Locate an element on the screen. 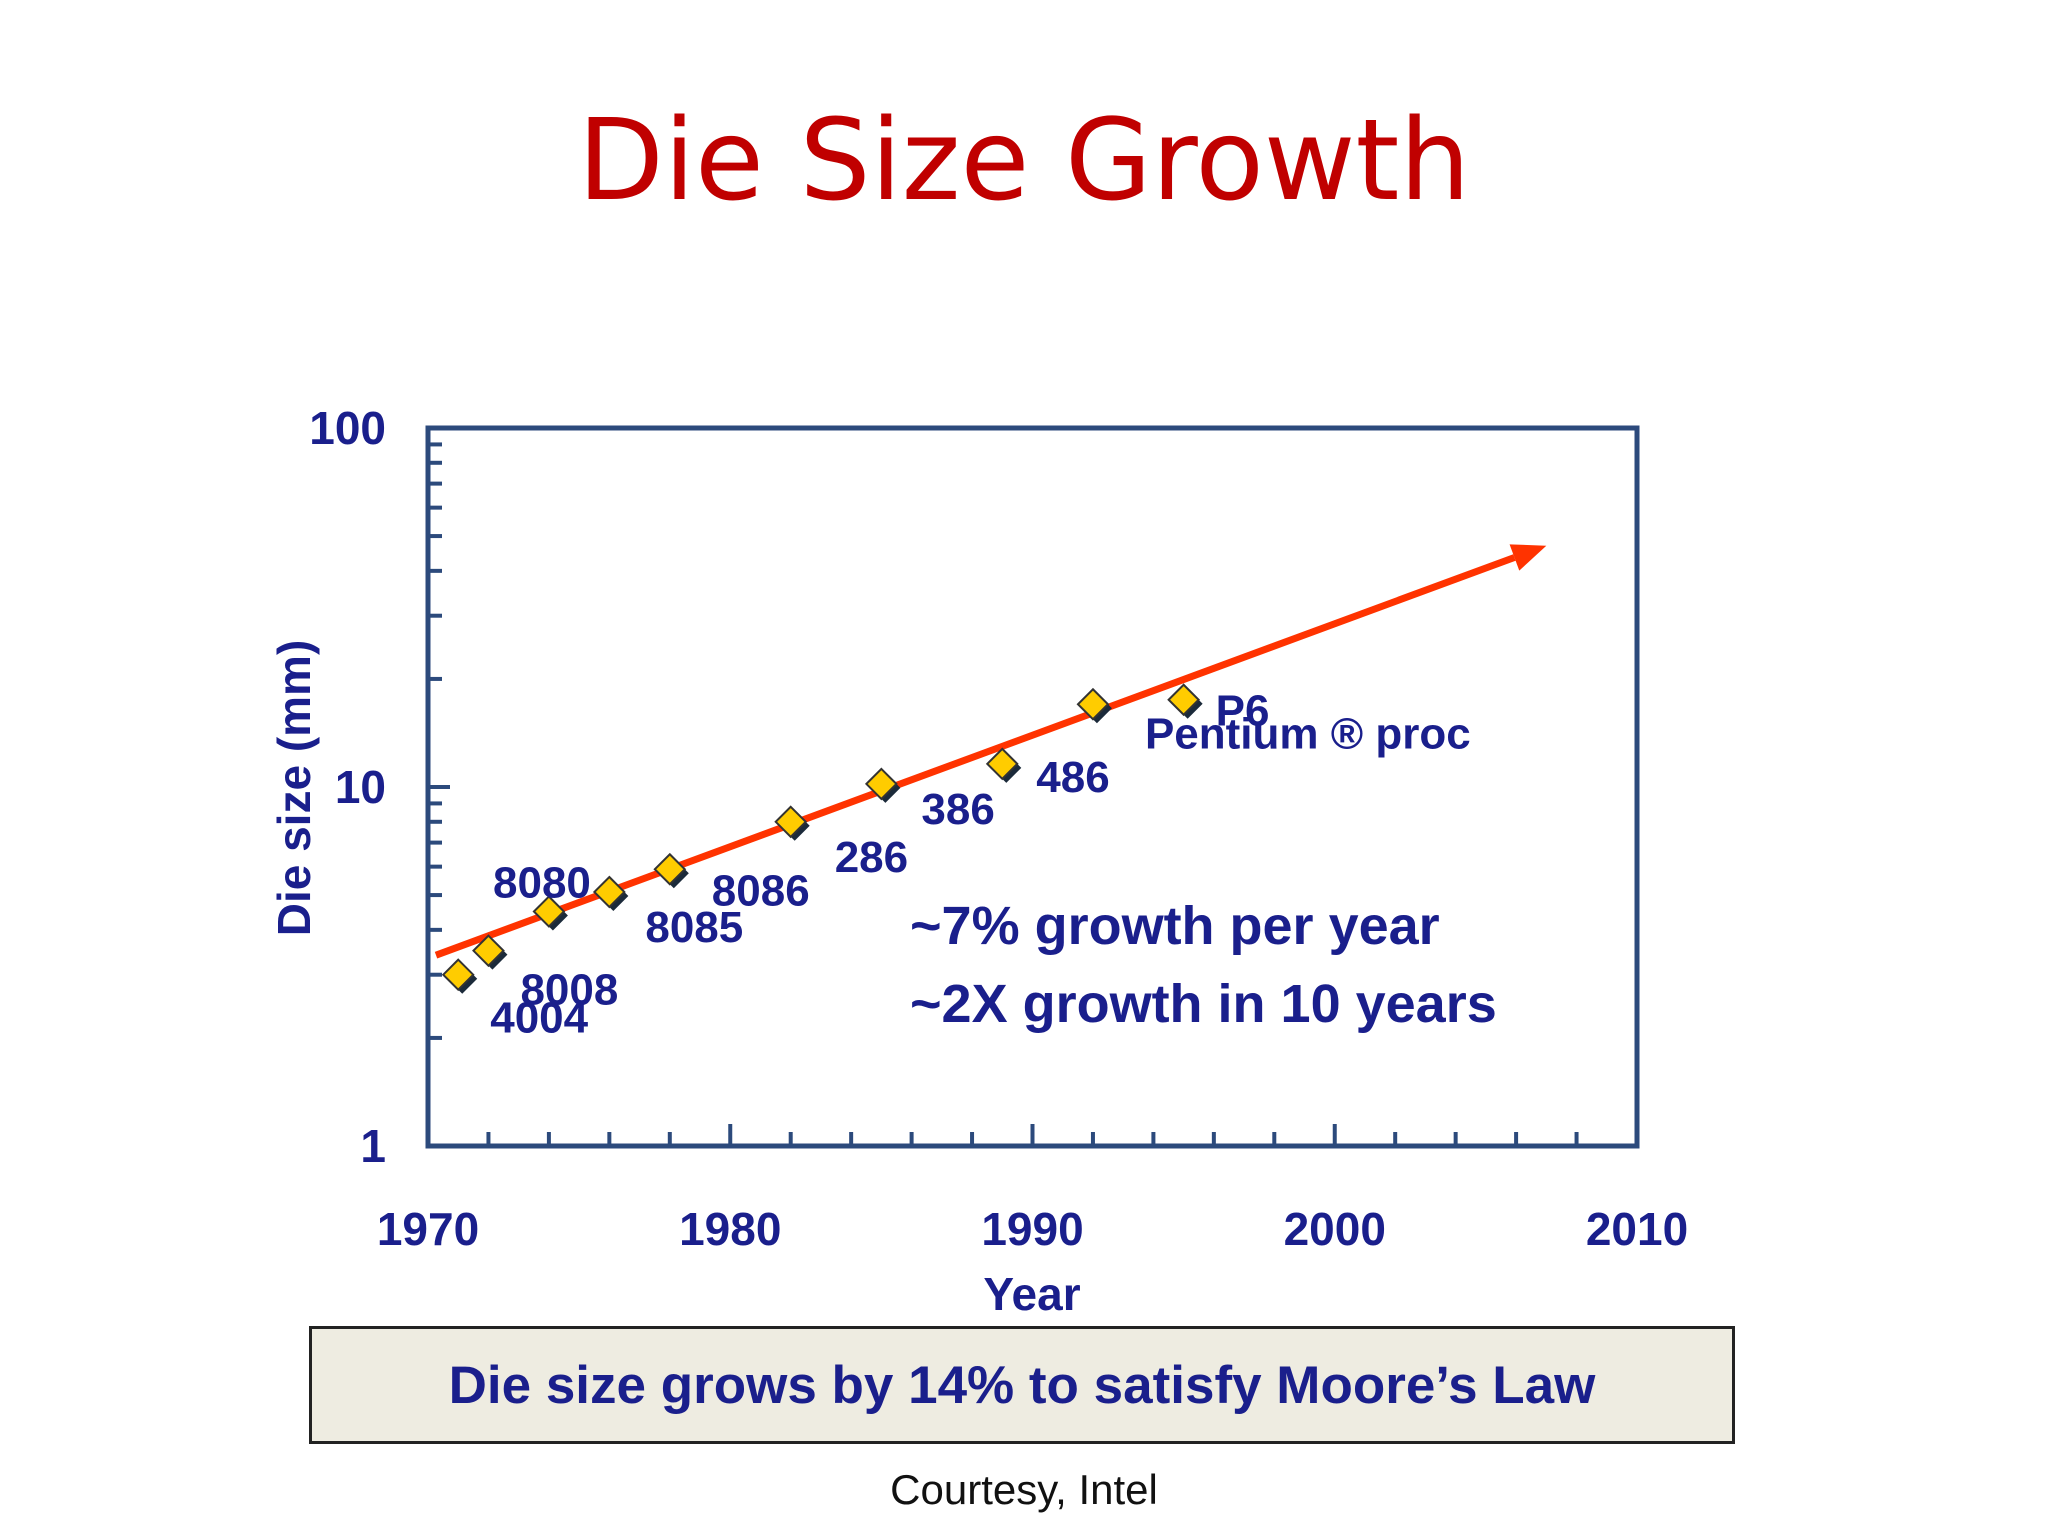 This screenshot has width=2048, height=1536. x-tick-label: 1970 is located at coordinates (428, 1229).